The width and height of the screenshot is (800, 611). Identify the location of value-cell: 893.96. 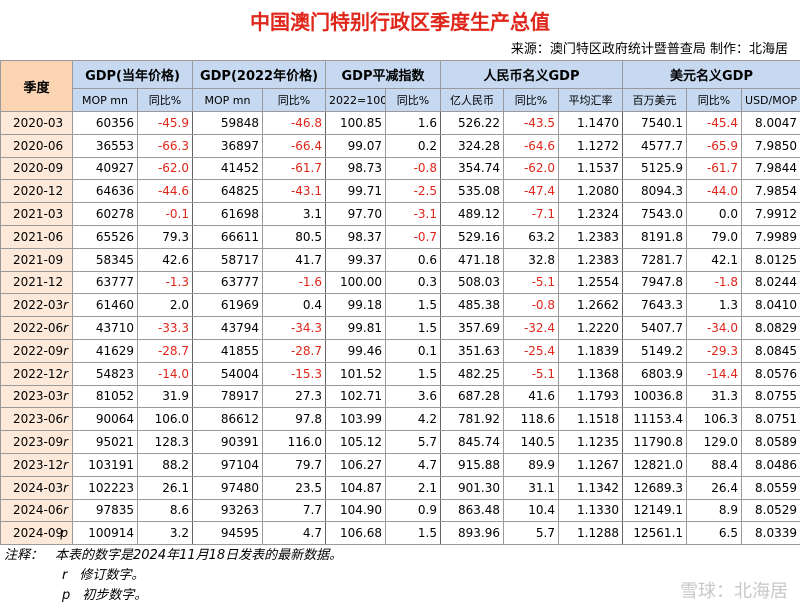
(472, 533).